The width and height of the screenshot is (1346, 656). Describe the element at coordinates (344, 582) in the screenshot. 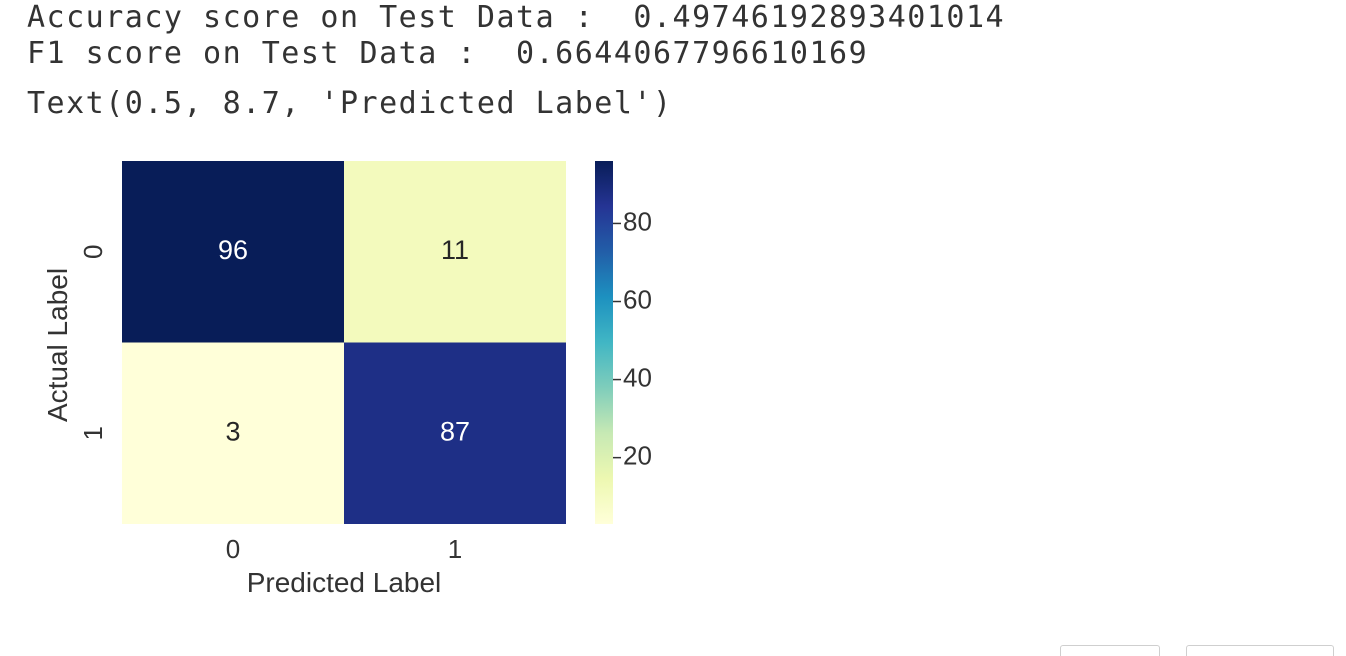

I see `x-axis-label: Predicted Label` at that location.